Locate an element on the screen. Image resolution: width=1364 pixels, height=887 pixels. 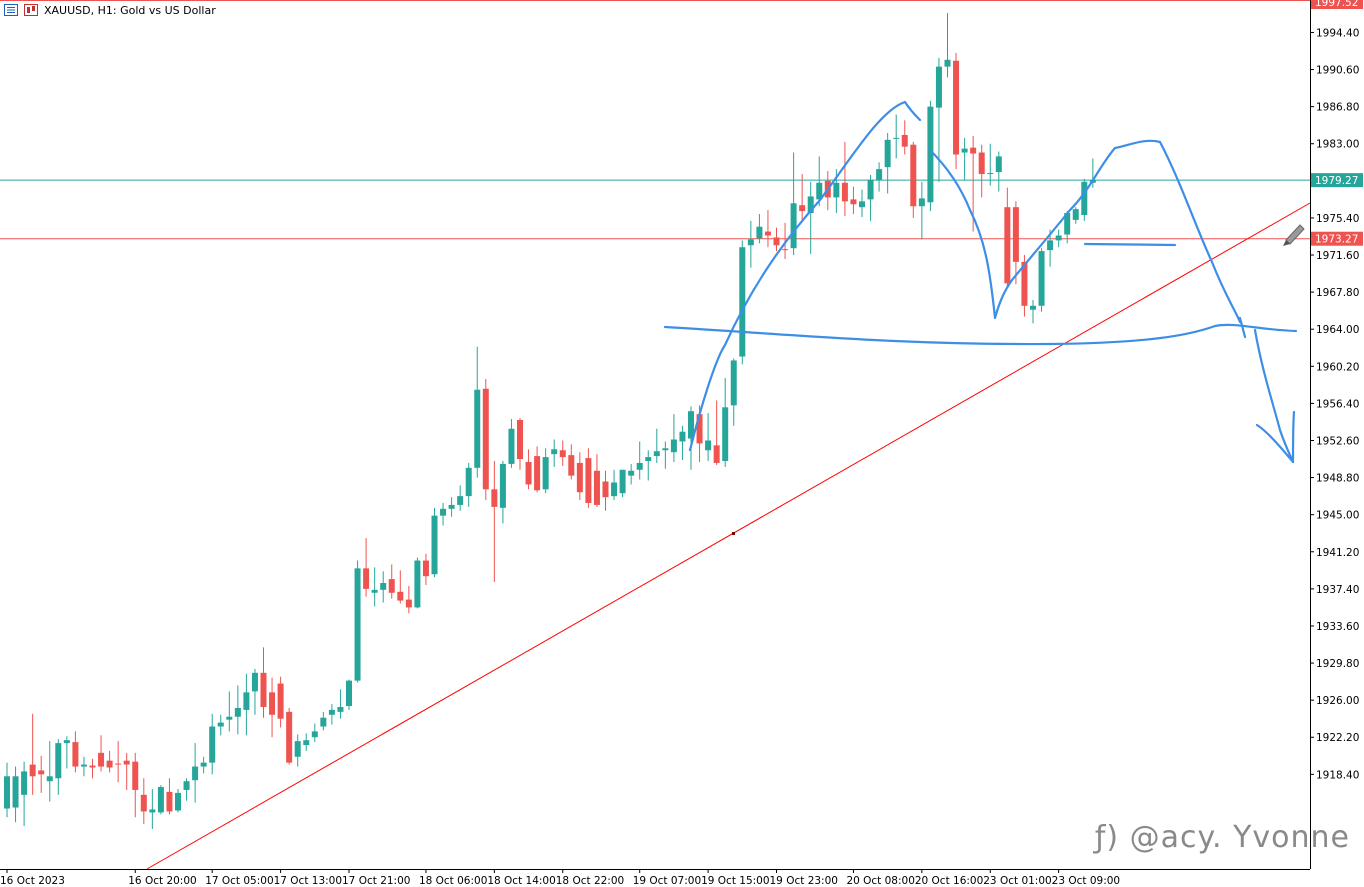
y-tick-label: 1956.40 is located at coordinates (1337, 404).